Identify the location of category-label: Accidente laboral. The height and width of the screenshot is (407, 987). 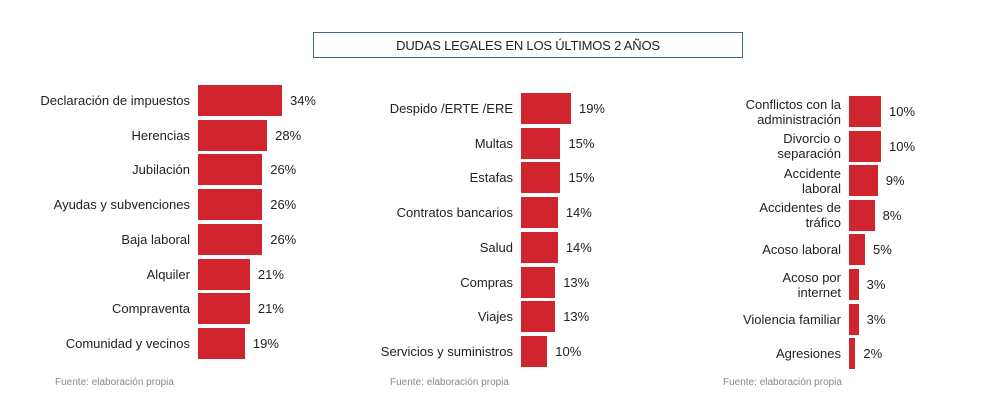
(812, 180).